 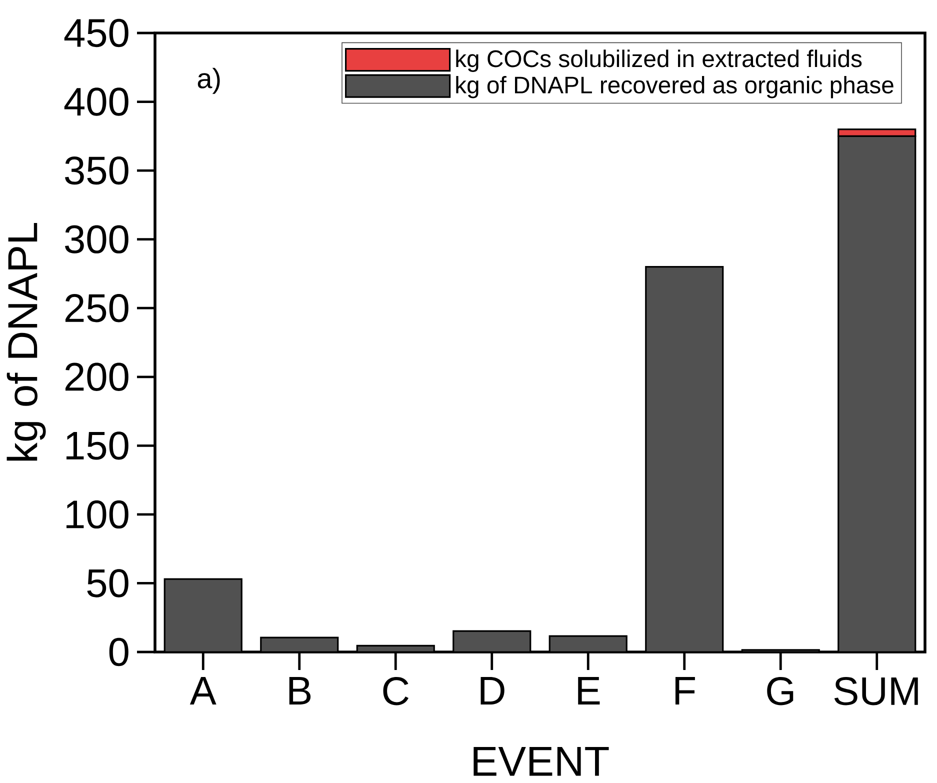 What do you see at coordinates (96, 308) in the screenshot?
I see `y-tick-label: 250` at bounding box center [96, 308].